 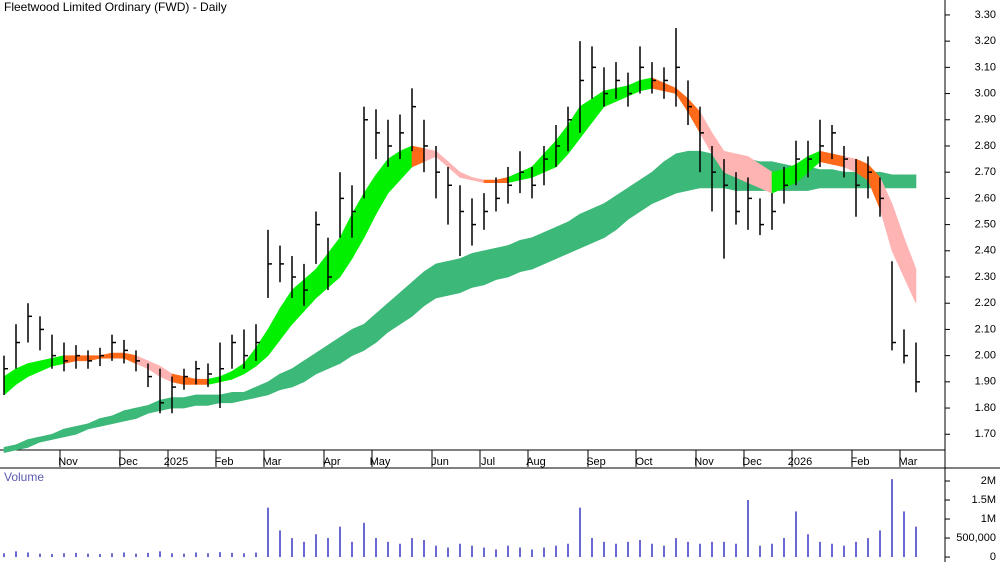 I want to click on x-tick-label: 2026, so click(x=800, y=462).